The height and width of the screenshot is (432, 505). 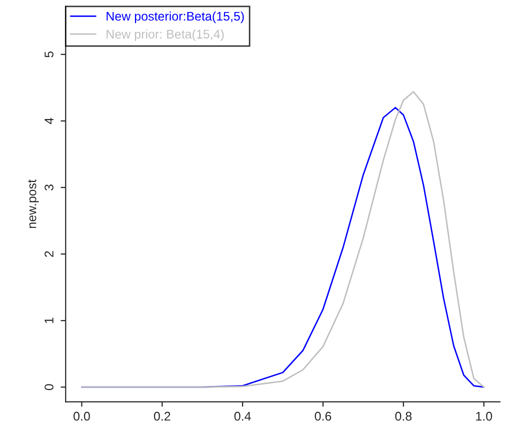 I want to click on y-tick-label: 0, so click(x=49, y=387).